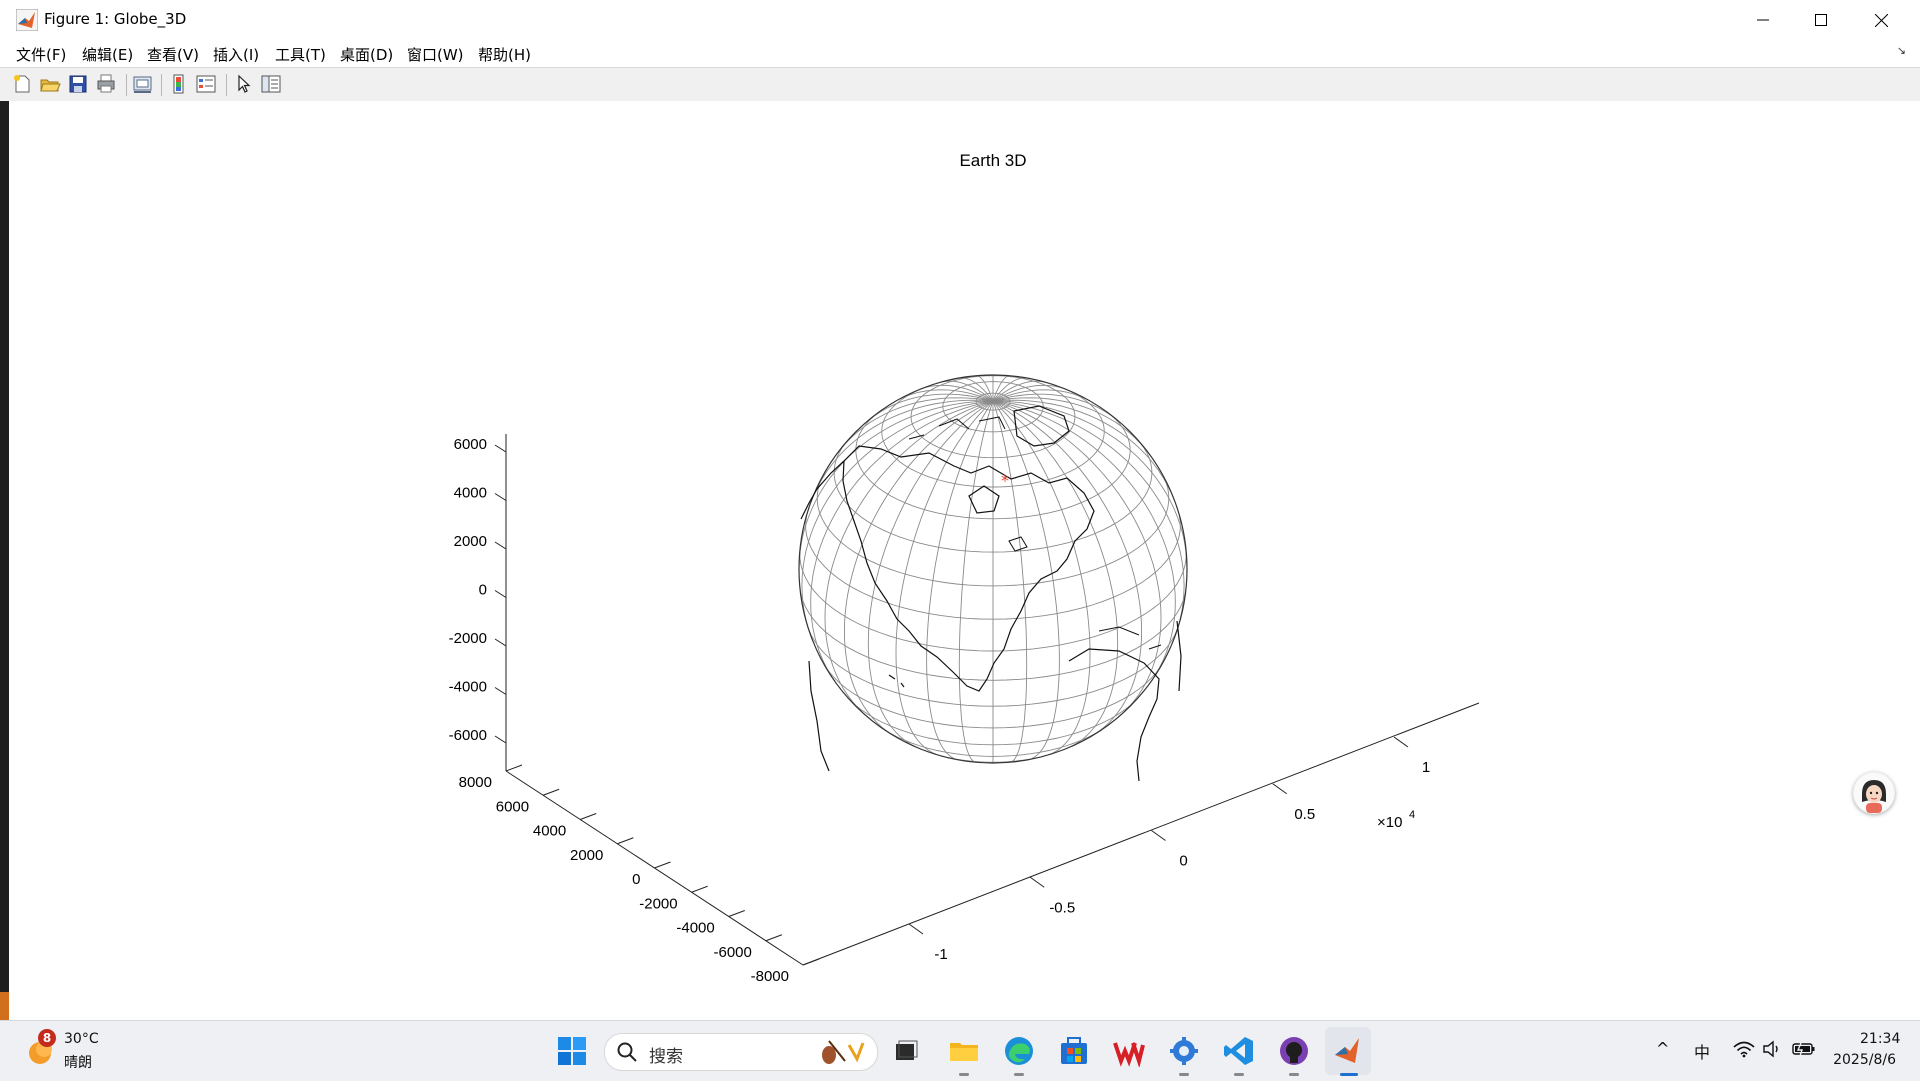 The image size is (1920, 1081). Describe the element at coordinates (106, 84) in the screenshot. I see `print-icon` at that location.